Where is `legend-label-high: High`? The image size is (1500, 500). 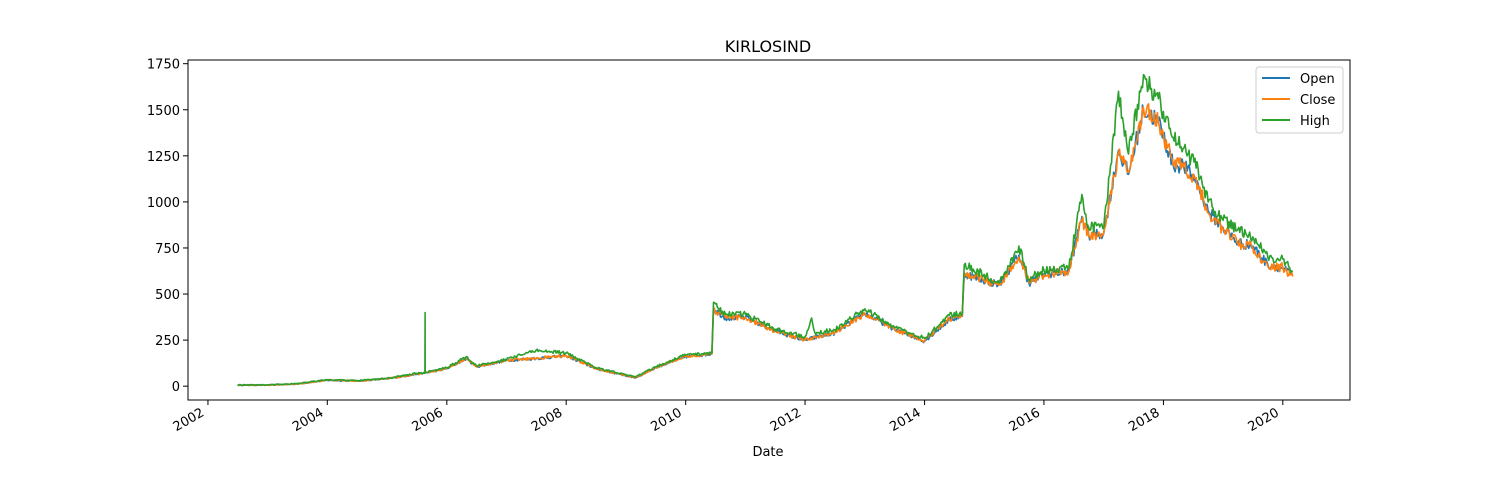 legend-label-high: High is located at coordinates (1315, 121).